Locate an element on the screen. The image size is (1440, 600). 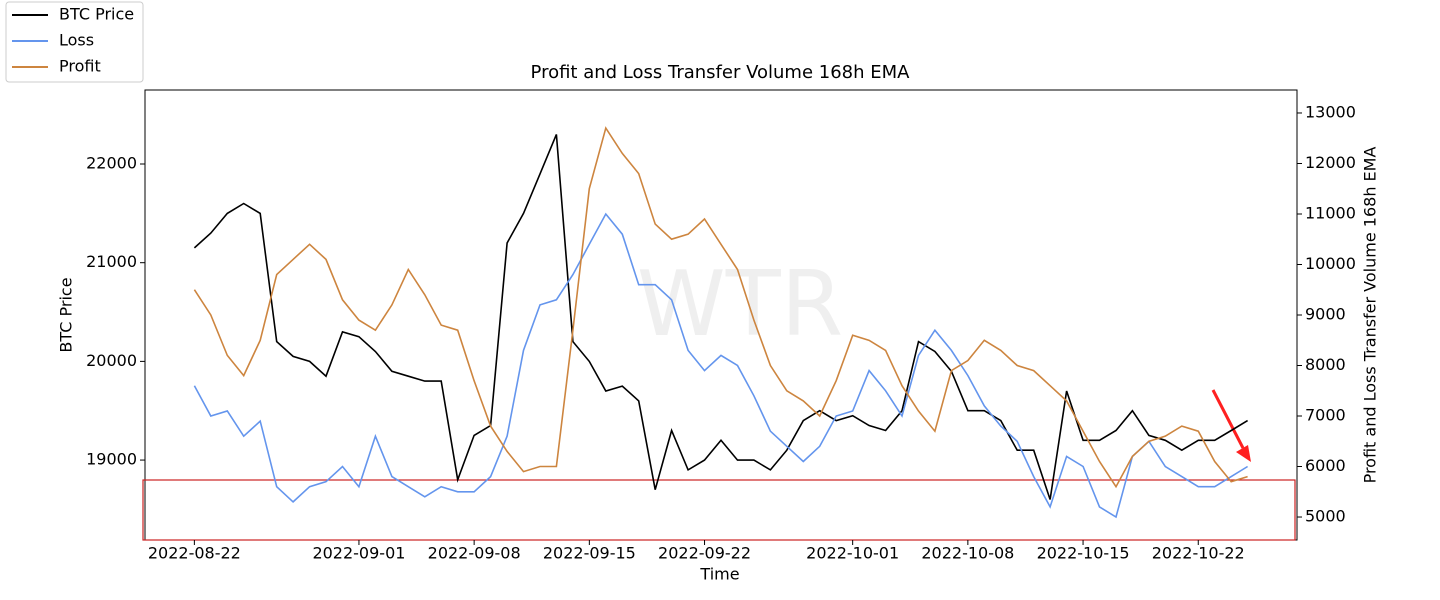
arrow-head is located at coordinates (1243, 453).